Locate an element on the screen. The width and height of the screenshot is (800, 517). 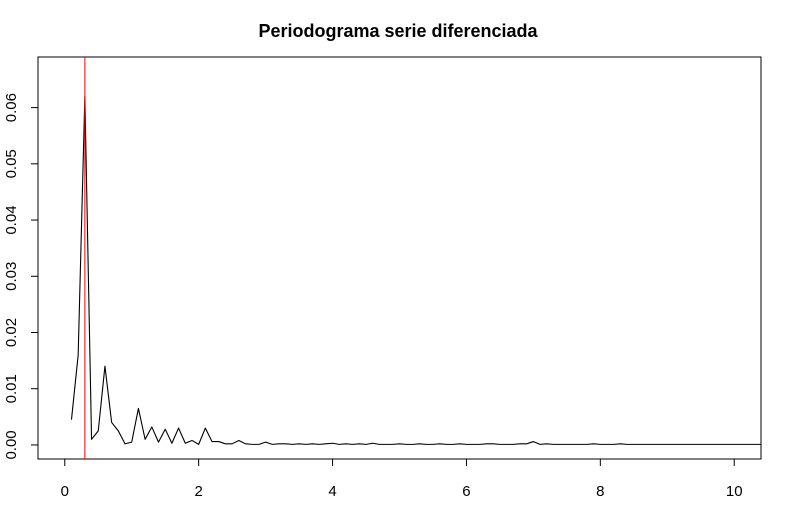
y-axis: 0.00 0.01 0.02 0.03 0.04 0.05 0.06 is located at coordinates (21, 276).